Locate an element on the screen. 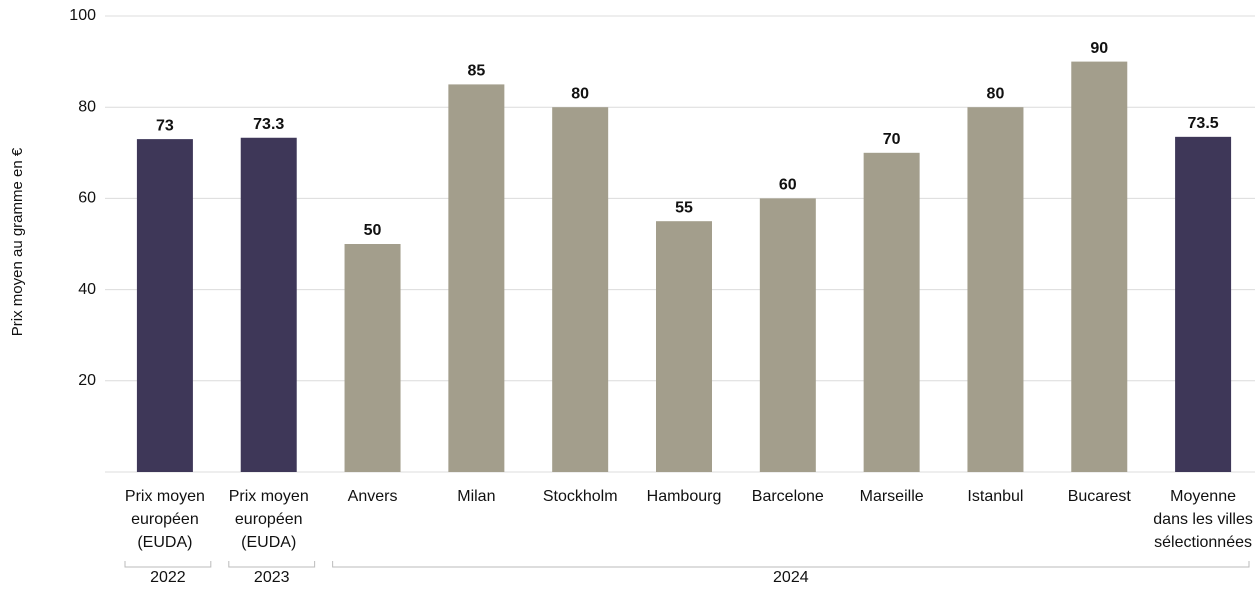  value-label: 73.5 is located at coordinates (1203, 123).